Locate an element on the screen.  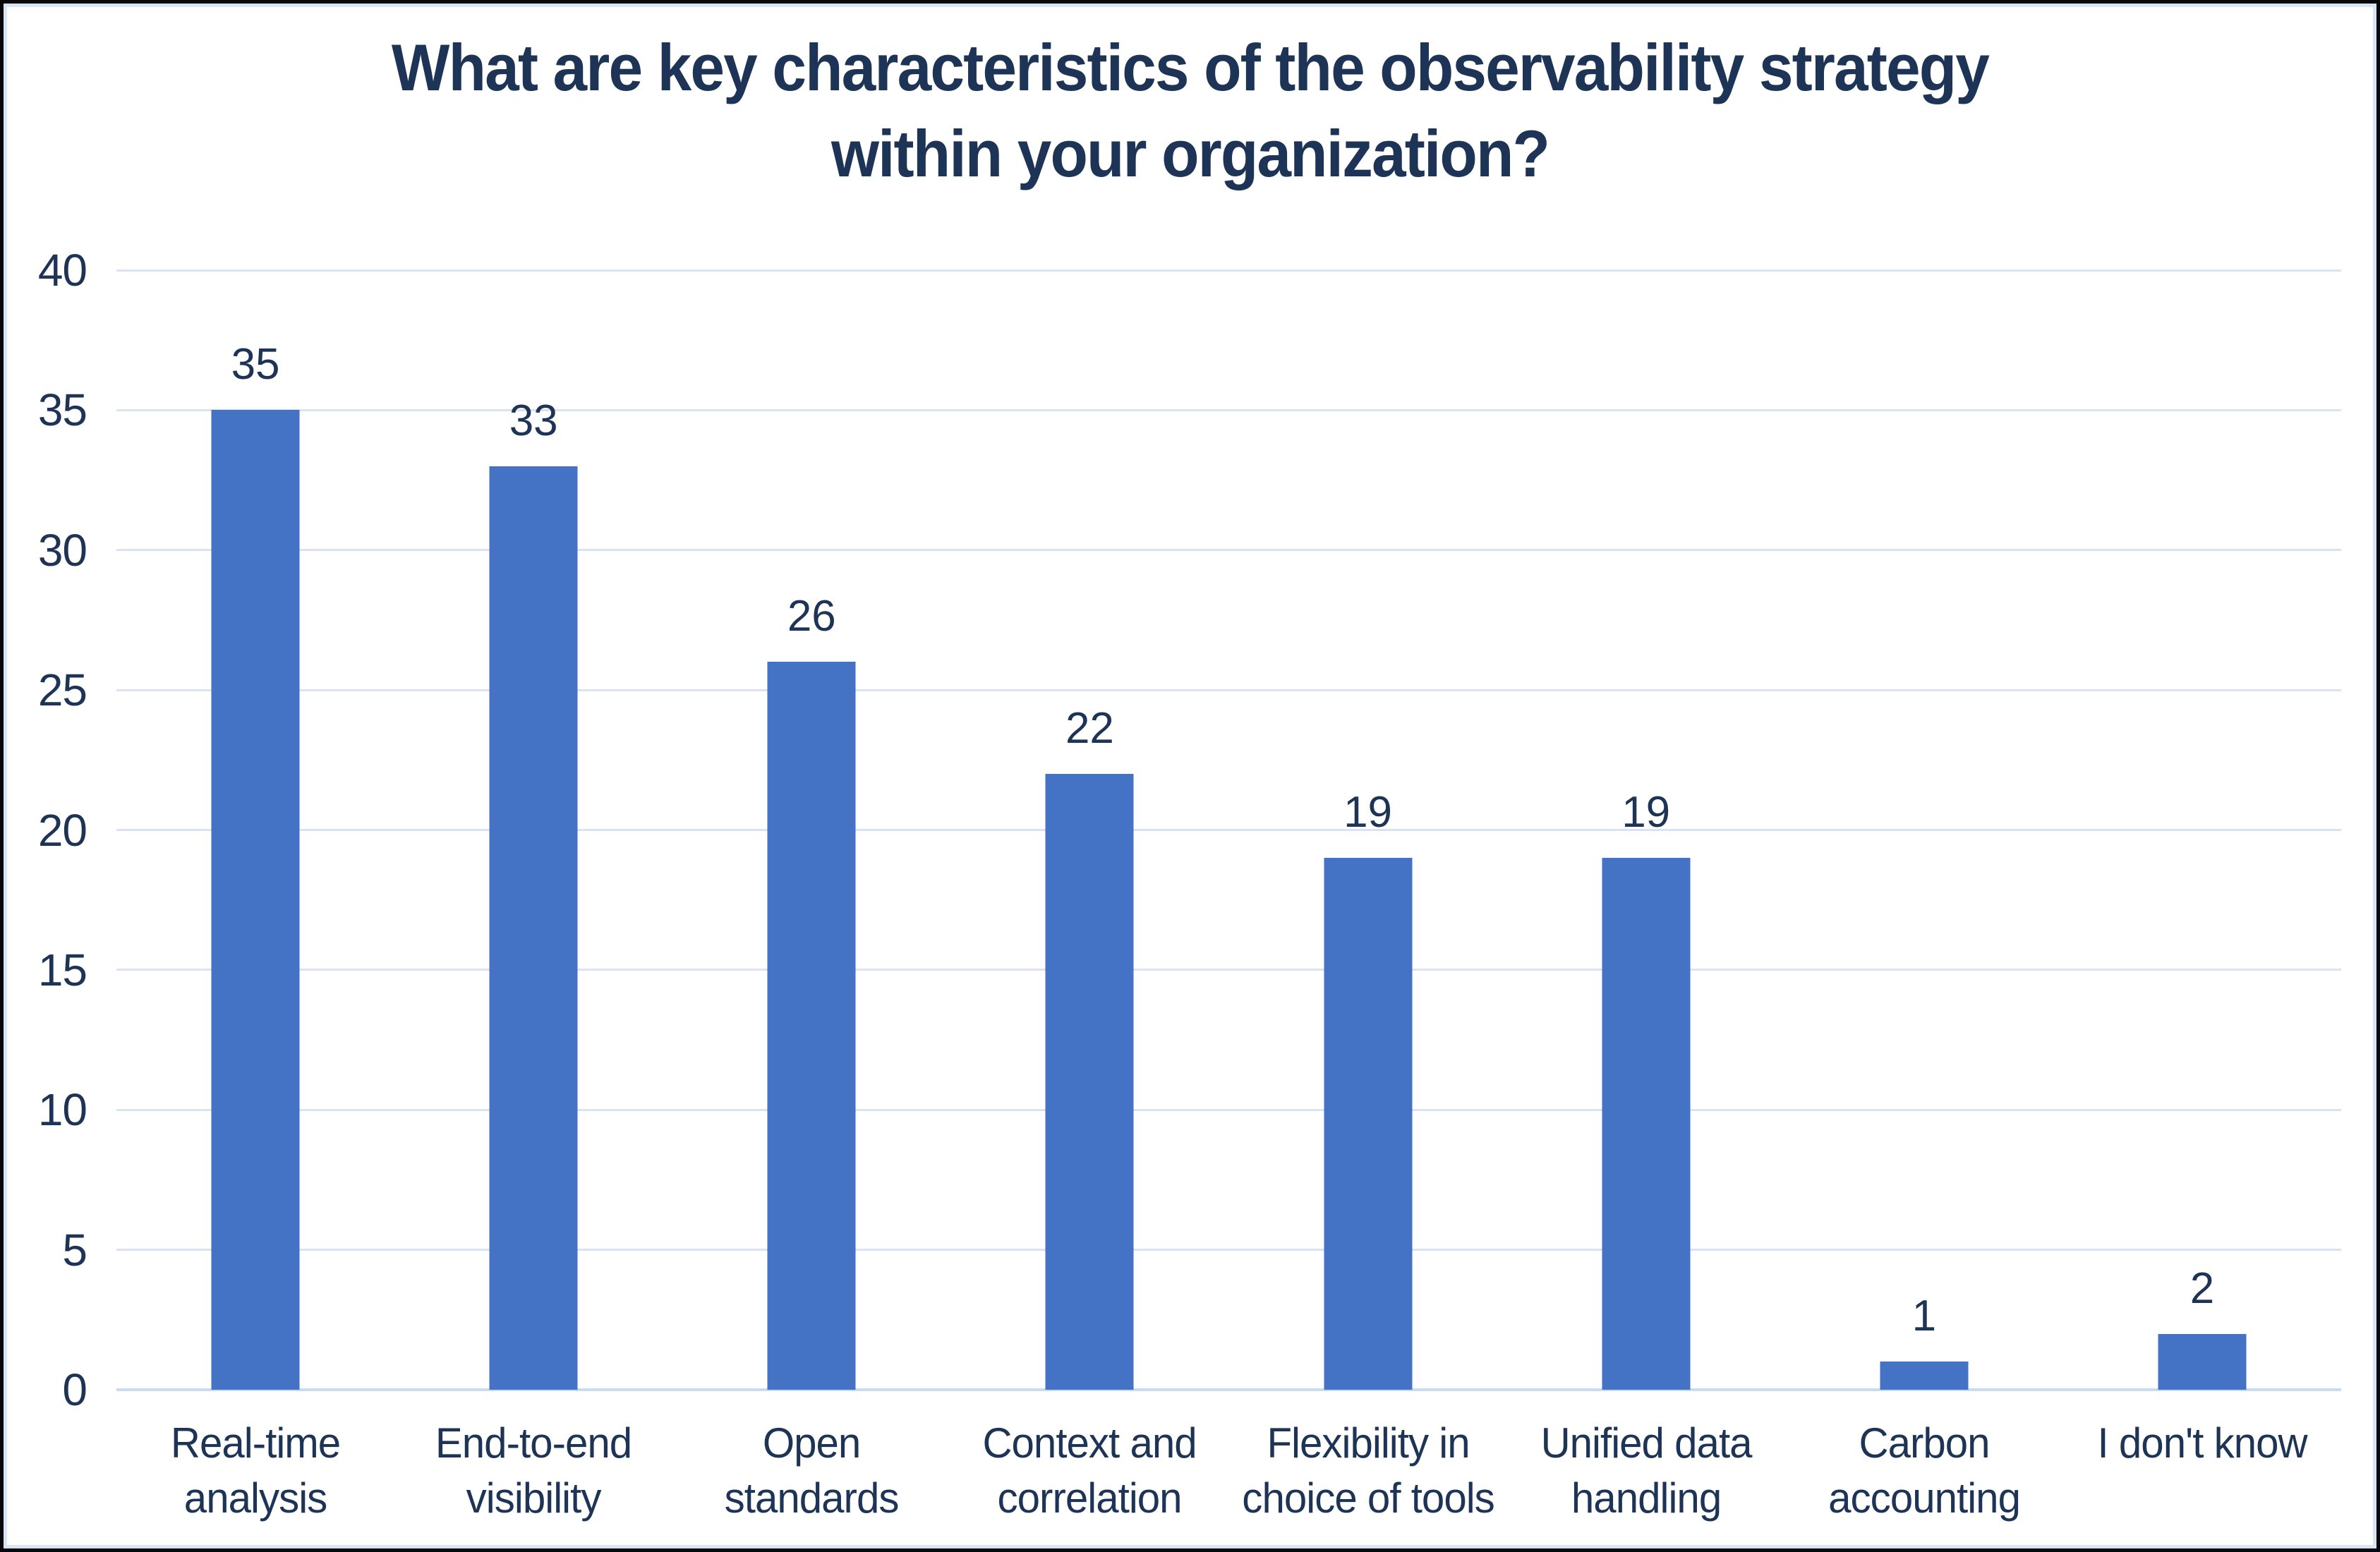
x-category-label-7: I don't know is located at coordinates (2202, 1471).